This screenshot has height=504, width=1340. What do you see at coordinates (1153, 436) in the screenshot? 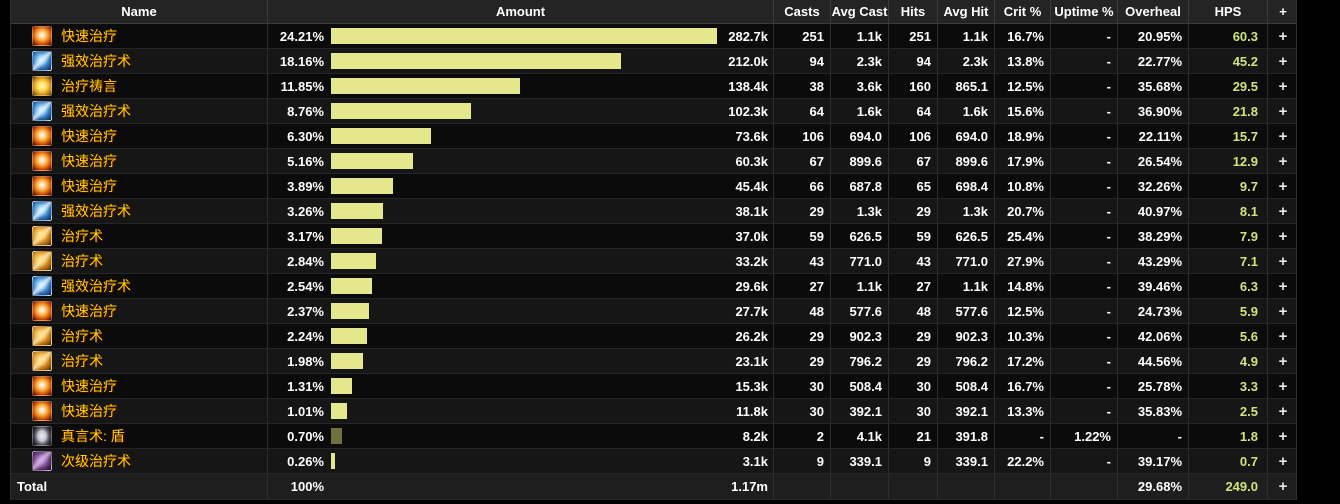
I see `overheal-pct-value: -` at bounding box center [1153, 436].